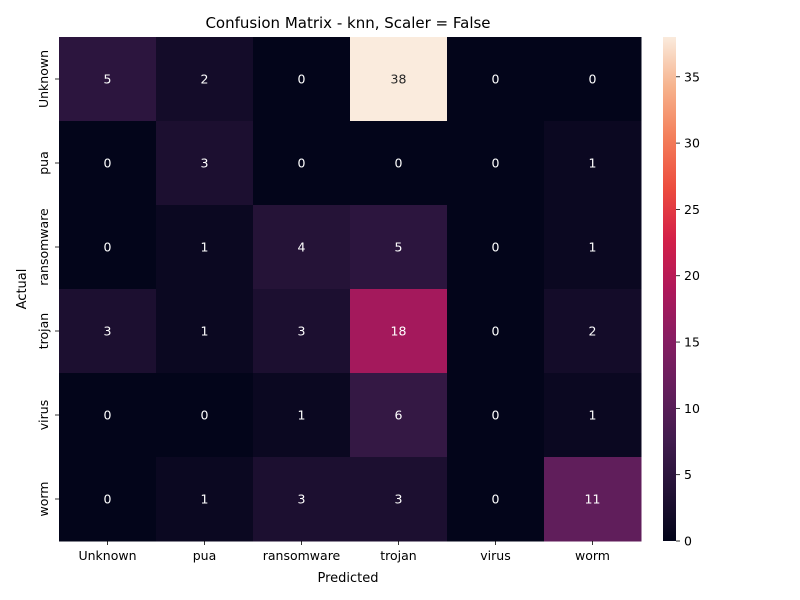 This screenshot has height=600, width=800. I want to click on colorbar-tick-label: 20, so click(692, 275).